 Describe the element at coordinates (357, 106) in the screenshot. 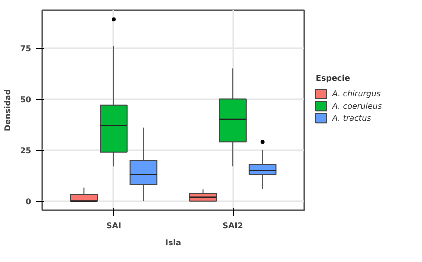

I see `legend-label: A. coeruleus` at that location.